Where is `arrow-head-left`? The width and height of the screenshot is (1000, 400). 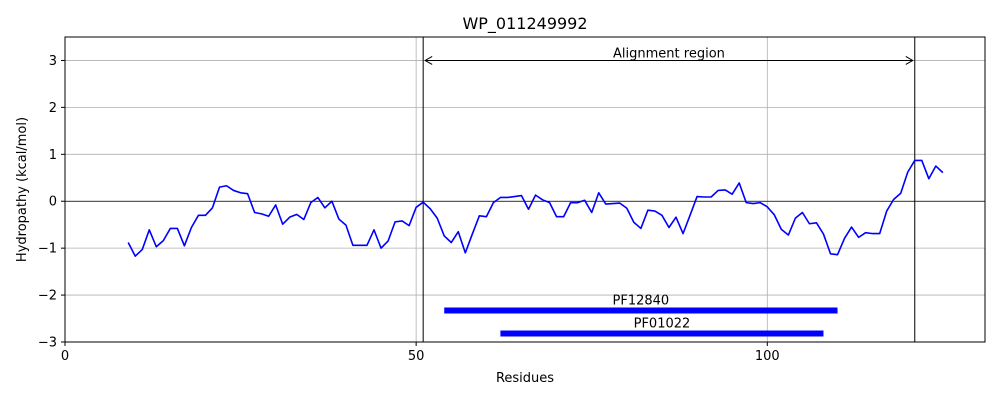
arrow-head-left is located at coordinates (428, 60).